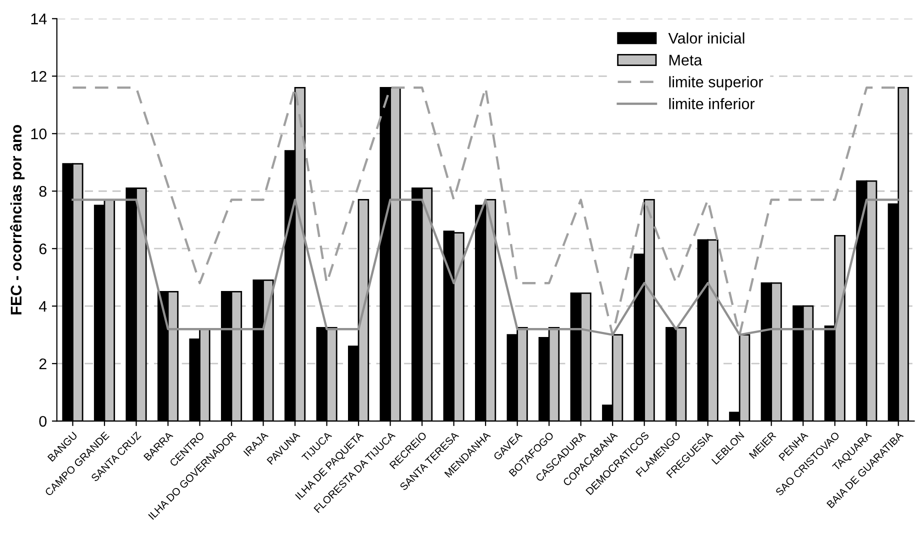 The width and height of the screenshot is (917, 533). Describe the element at coordinates (42, 364) in the screenshot. I see `y-tick-label: 2` at that location.